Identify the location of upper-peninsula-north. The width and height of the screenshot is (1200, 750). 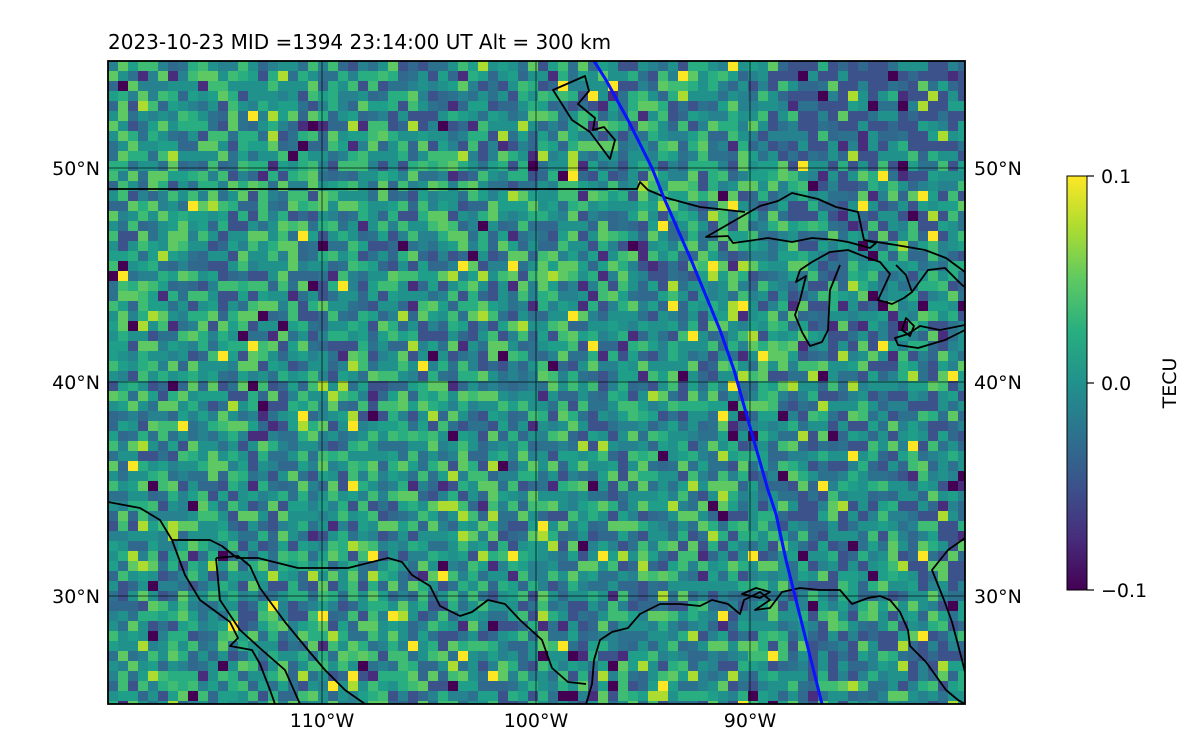
(914, 256).